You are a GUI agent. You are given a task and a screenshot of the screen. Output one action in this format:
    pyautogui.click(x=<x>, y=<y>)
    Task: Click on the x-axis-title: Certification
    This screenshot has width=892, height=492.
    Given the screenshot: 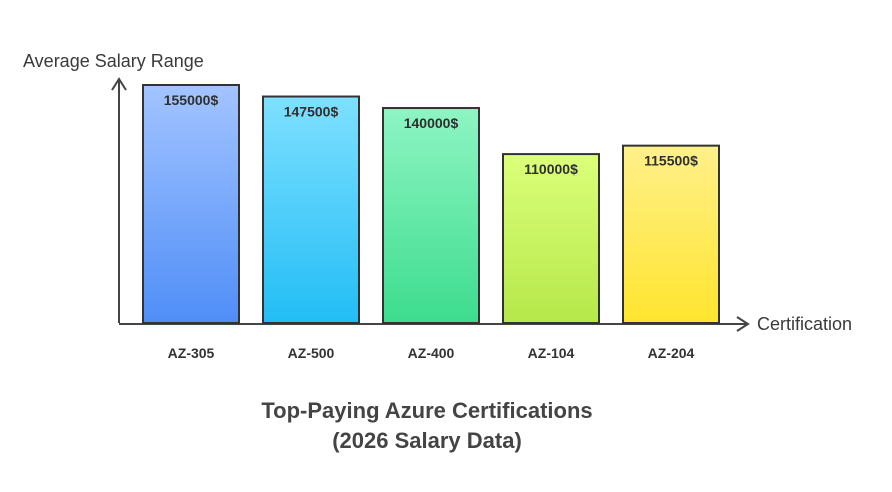 What is the action you would take?
    pyautogui.click(x=804, y=324)
    